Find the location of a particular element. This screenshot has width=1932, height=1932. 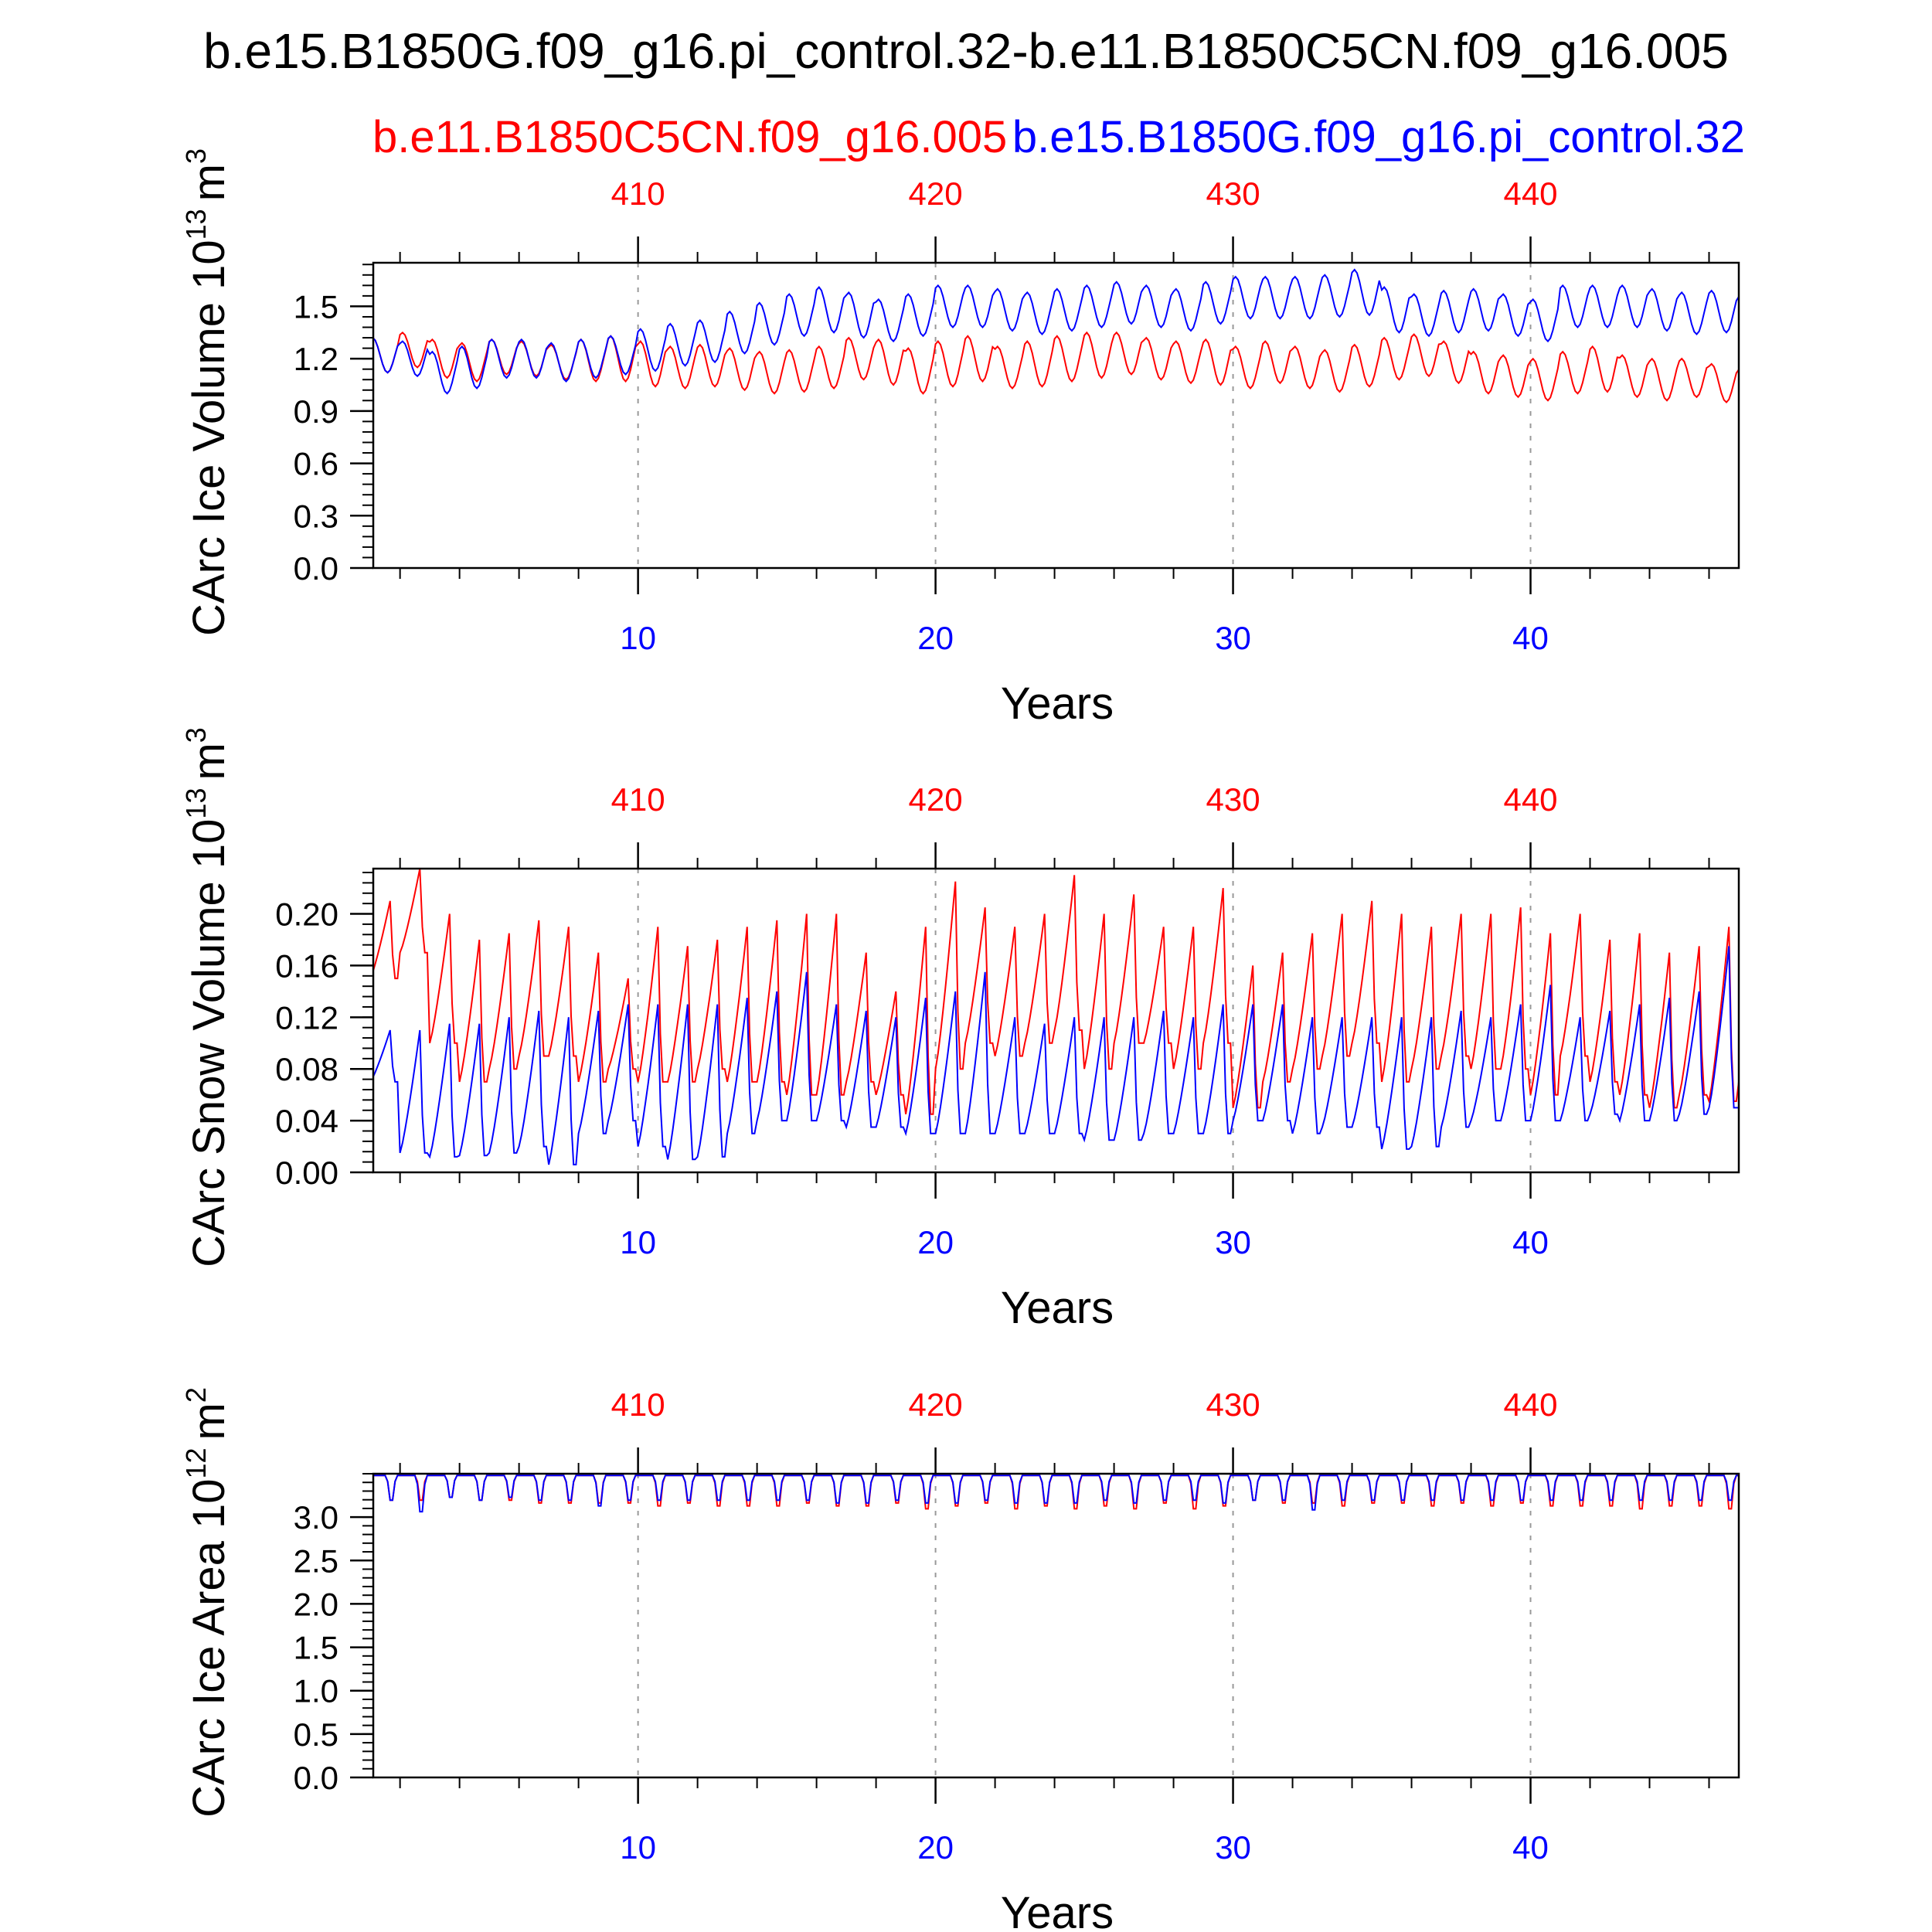

y-tick-label: 0.12 is located at coordinates (307, 1018).